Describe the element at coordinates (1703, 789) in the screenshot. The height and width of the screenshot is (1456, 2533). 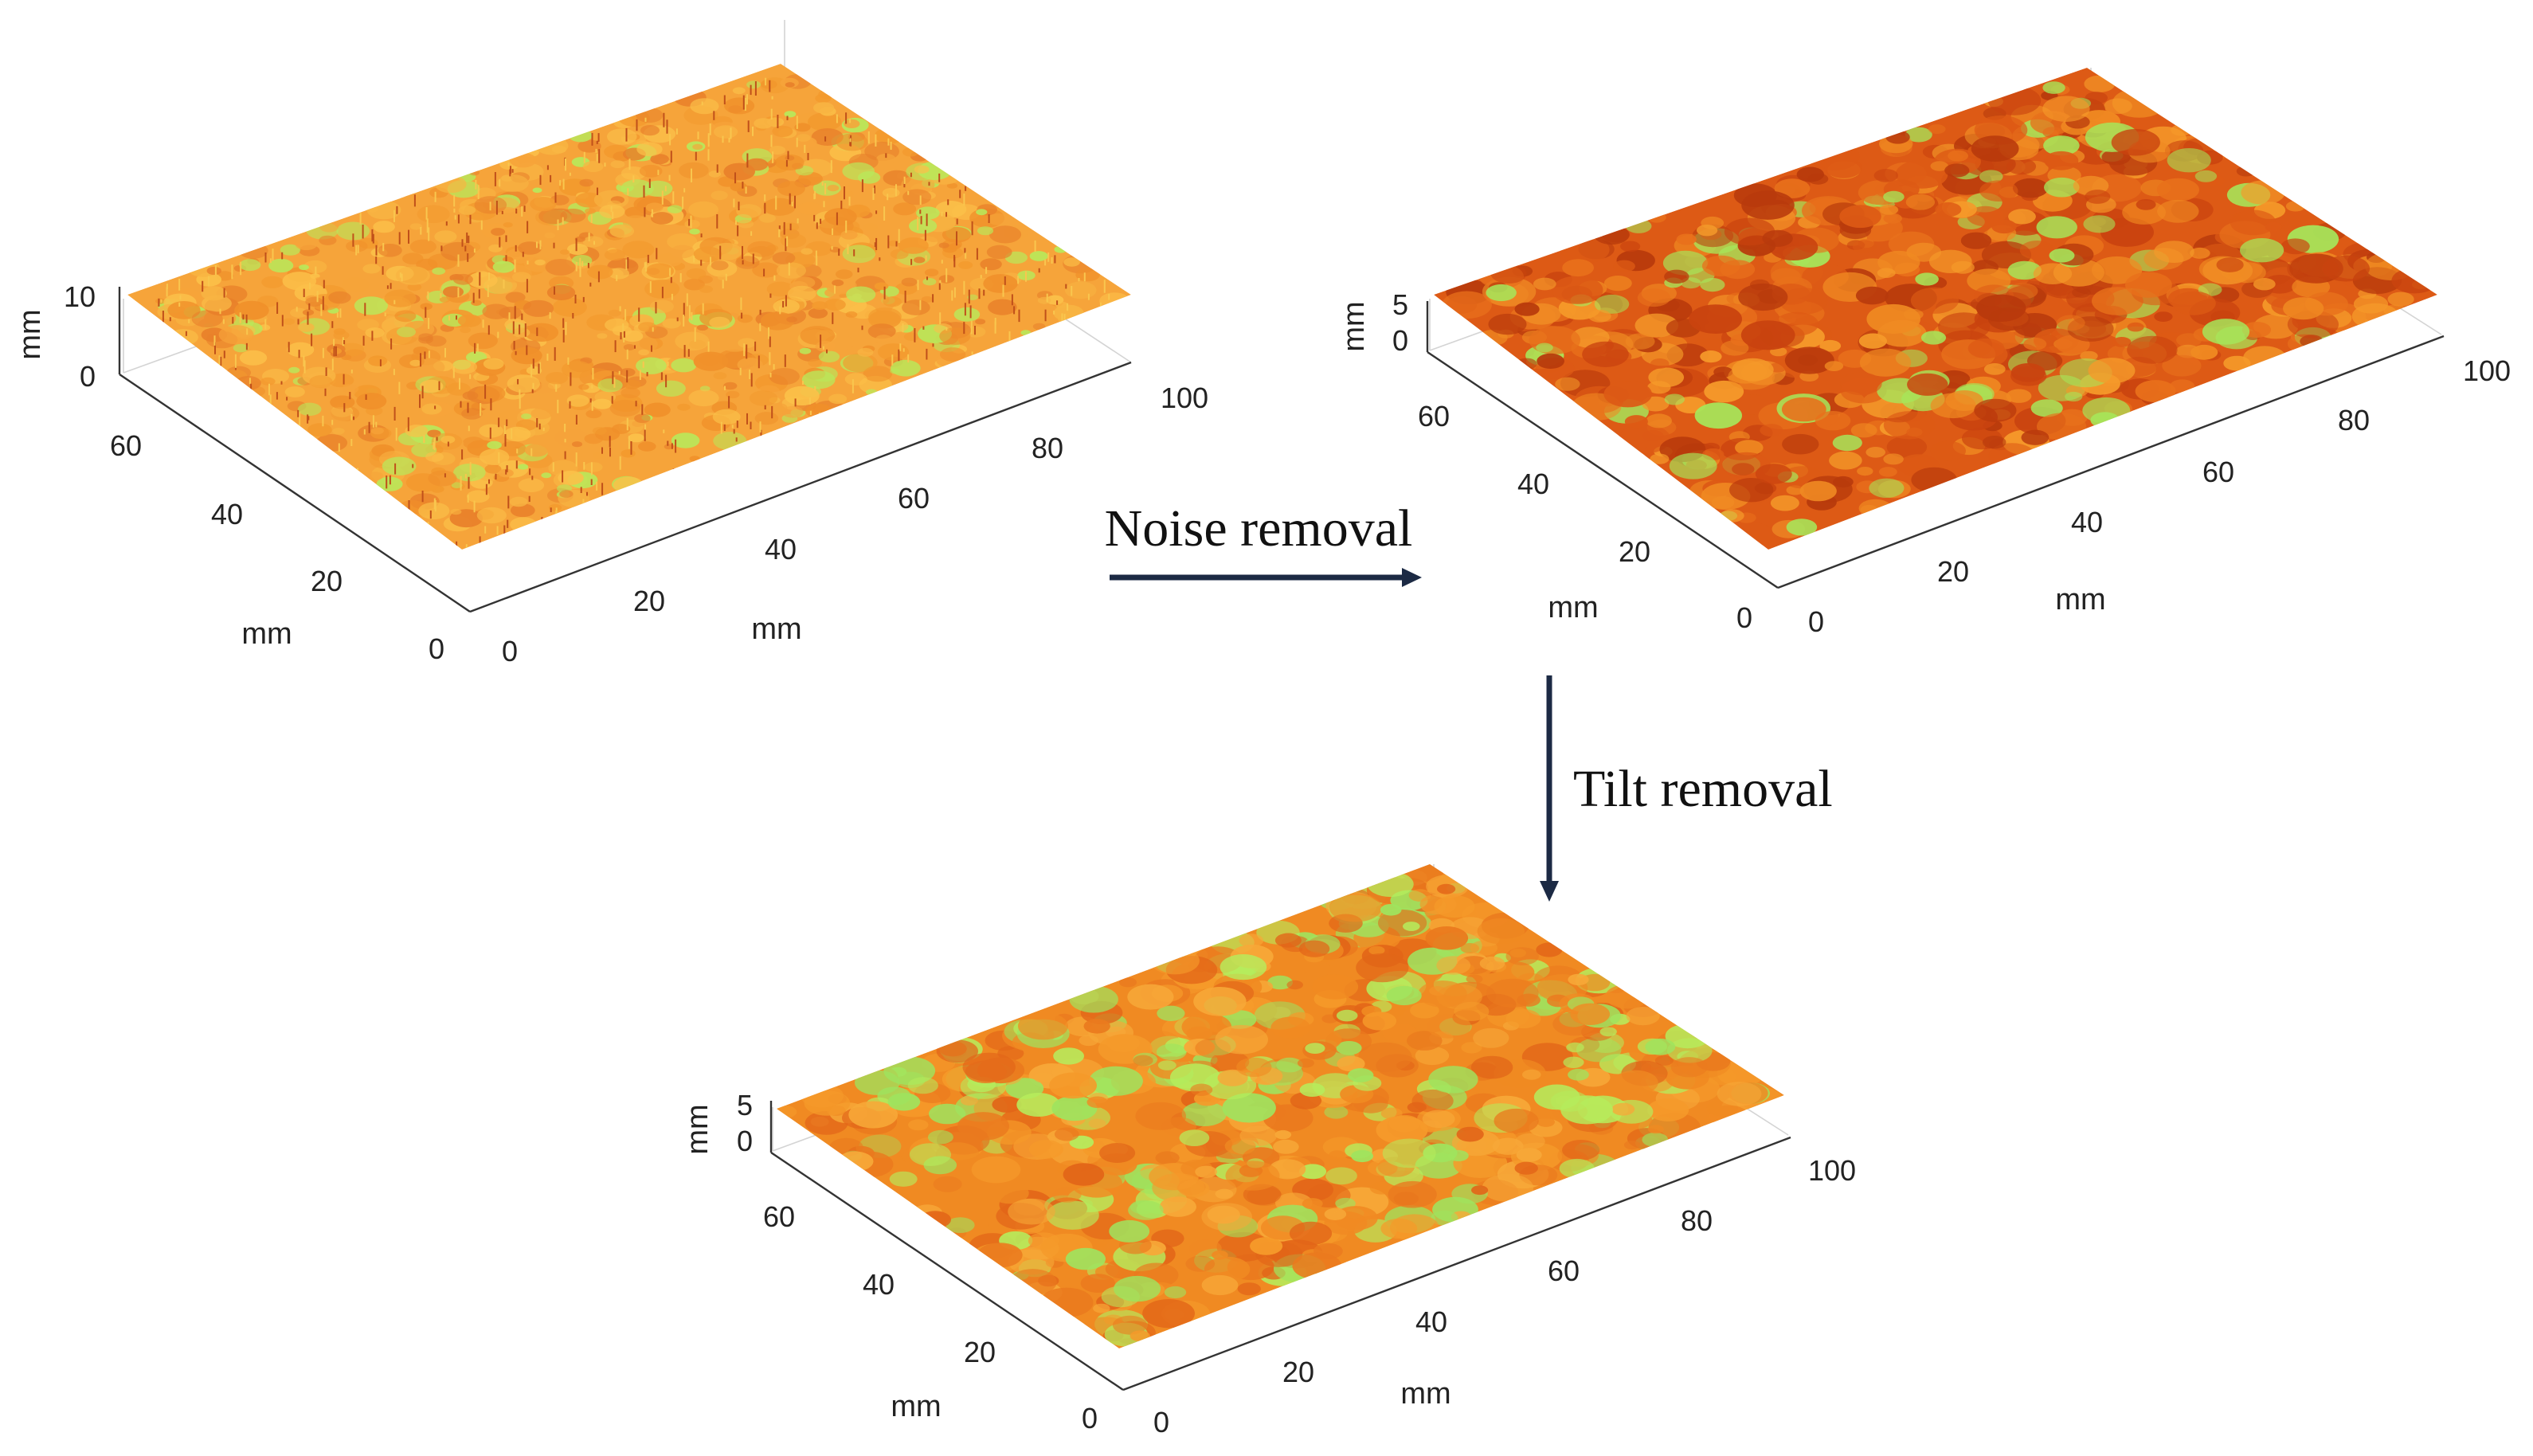
I see `tilt-removal-label: Tilt removal` at that location.